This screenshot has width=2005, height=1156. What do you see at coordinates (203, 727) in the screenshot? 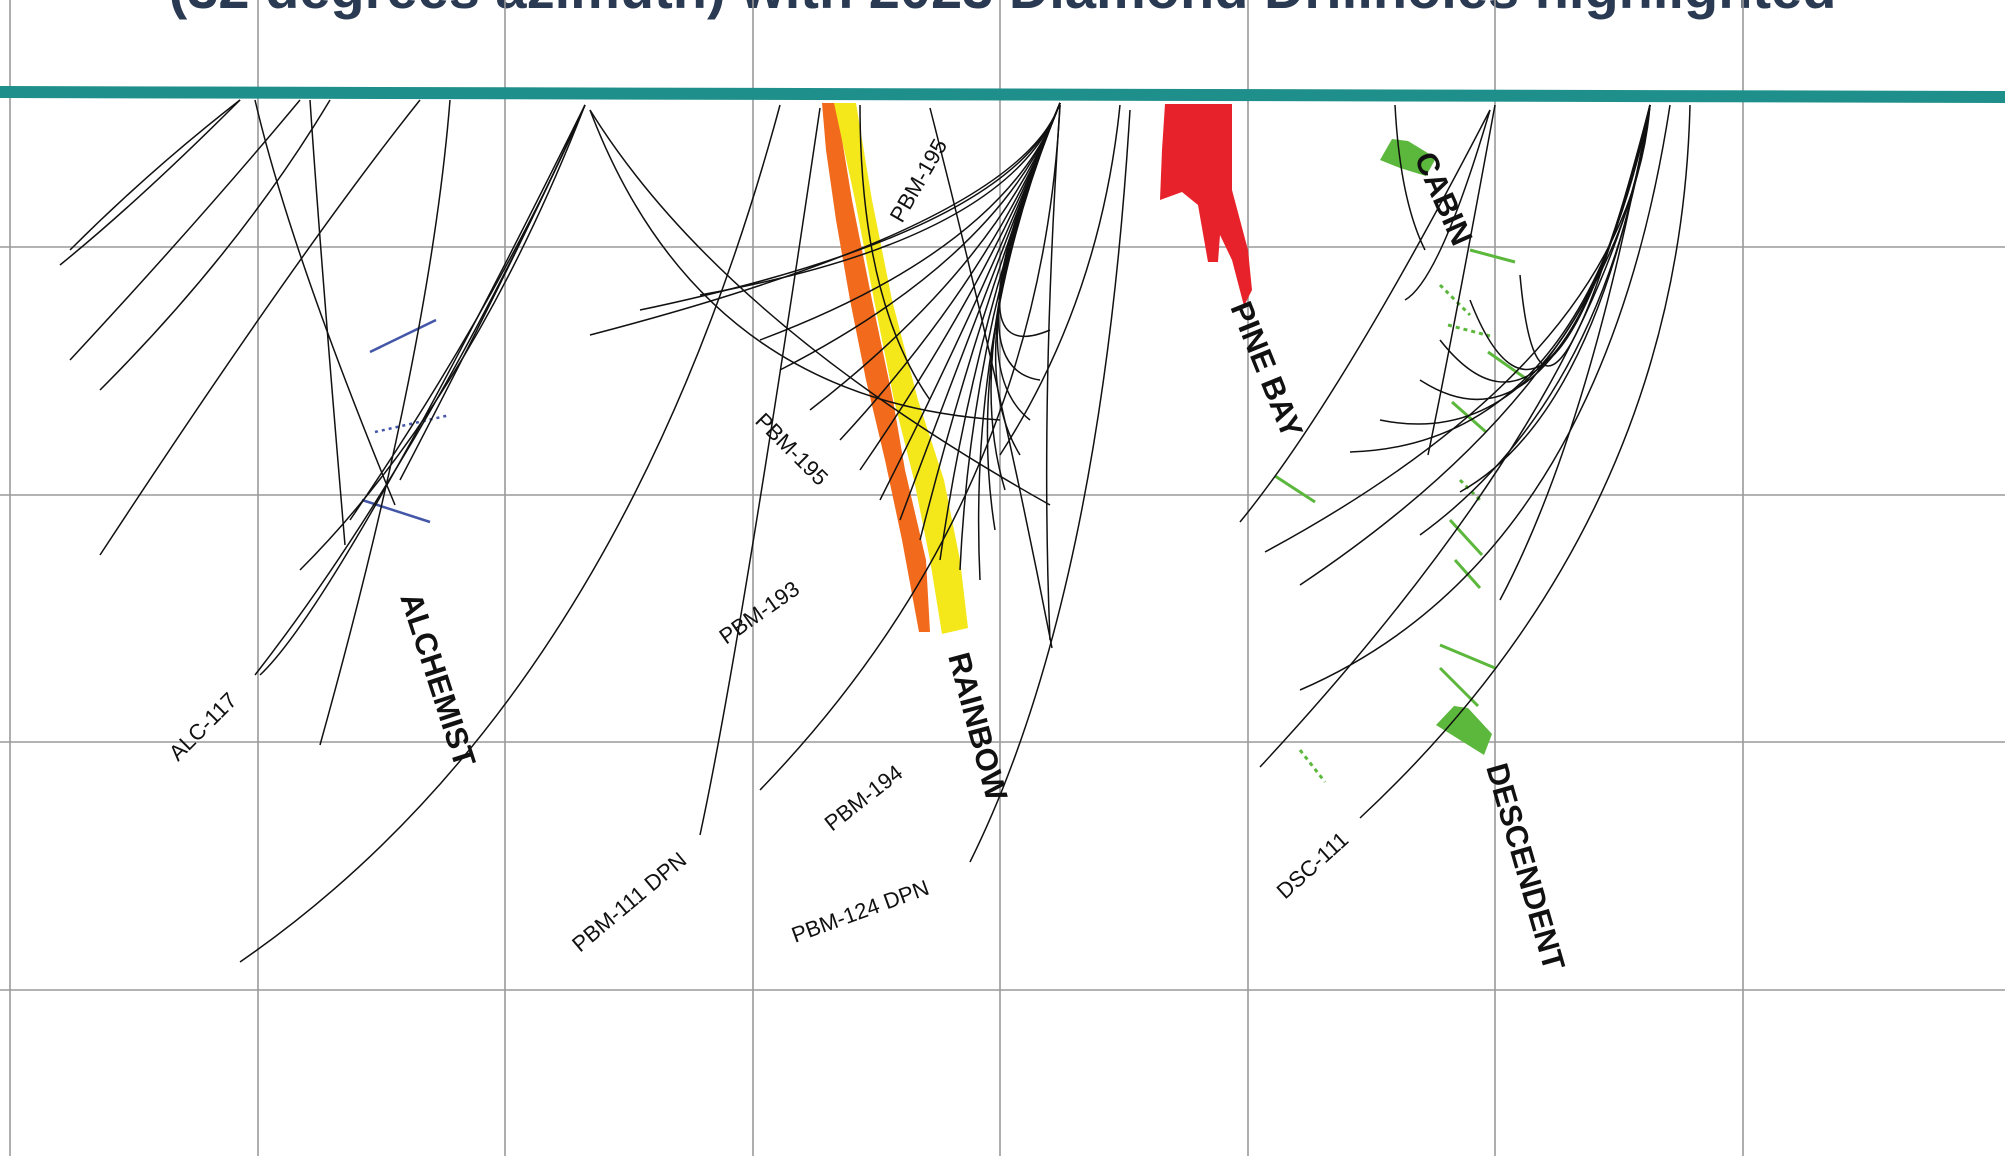
I see `label-alc-117: ALC-117` at bounding box center [203, 727].